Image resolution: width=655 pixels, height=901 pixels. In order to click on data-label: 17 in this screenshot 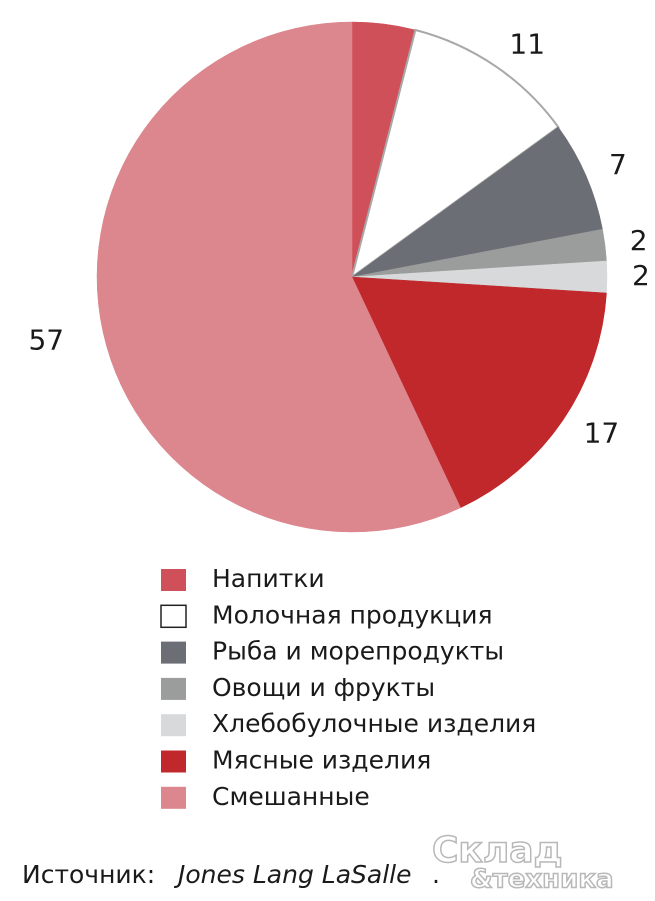, I will do `click(602, 432)`.